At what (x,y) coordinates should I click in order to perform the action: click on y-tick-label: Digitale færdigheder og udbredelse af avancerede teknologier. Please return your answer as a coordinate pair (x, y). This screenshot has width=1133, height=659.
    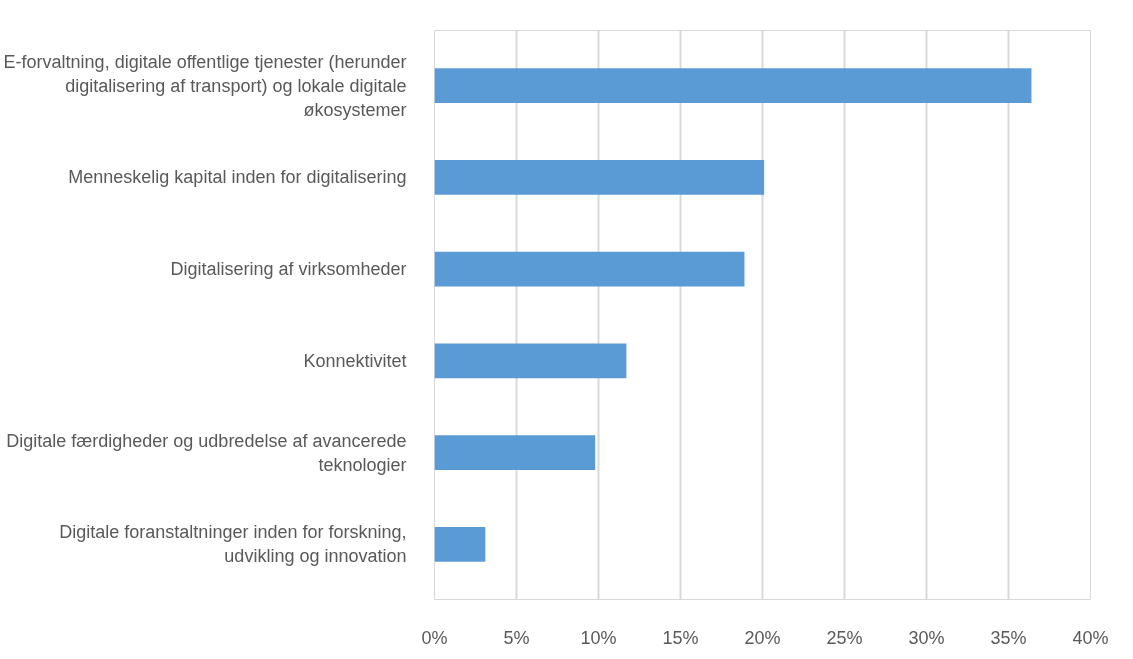
    Looking at the image, I should click on (206, 452).